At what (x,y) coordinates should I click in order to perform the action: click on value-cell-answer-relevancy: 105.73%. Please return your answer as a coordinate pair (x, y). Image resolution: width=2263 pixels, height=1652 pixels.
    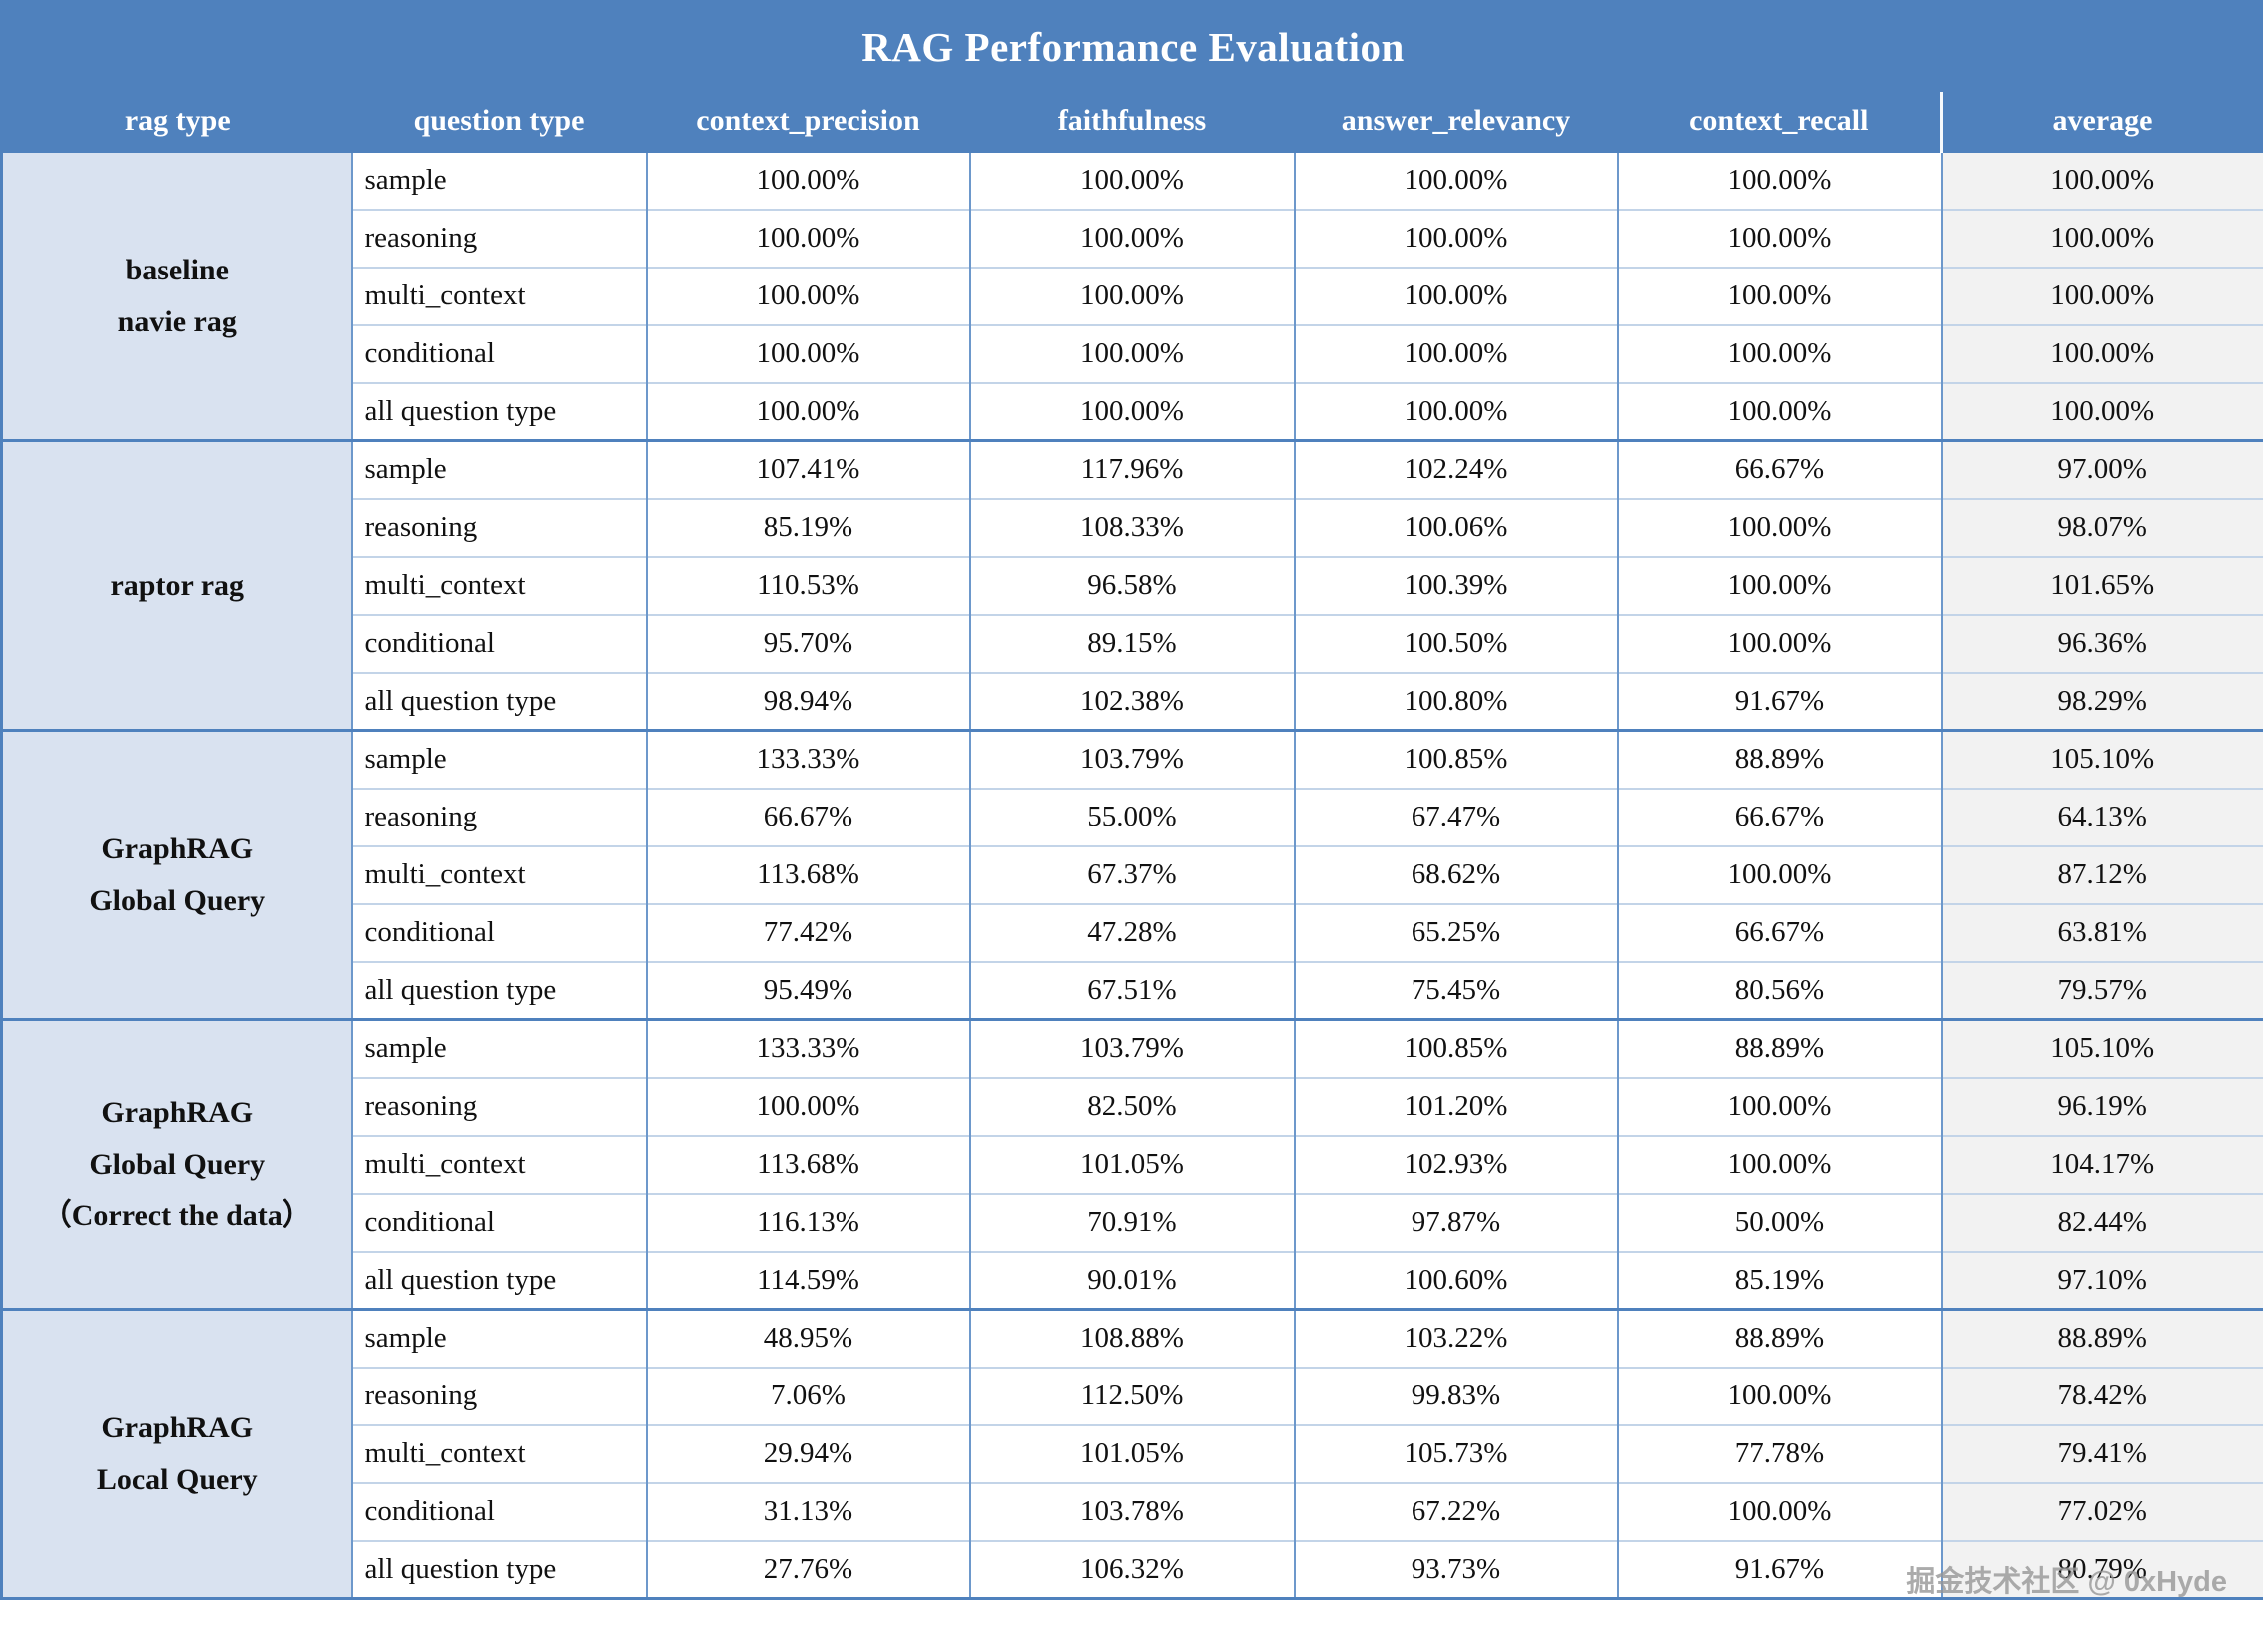
    Looking at the image, I should click on (1455, 1453).